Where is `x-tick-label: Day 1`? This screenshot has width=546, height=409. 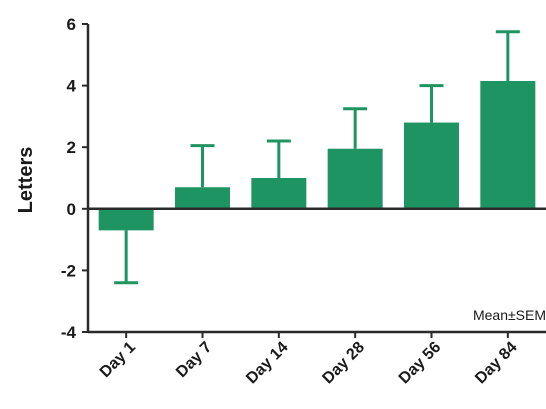
x-tick-label: Day 1 is located at coordinates (118, 360).